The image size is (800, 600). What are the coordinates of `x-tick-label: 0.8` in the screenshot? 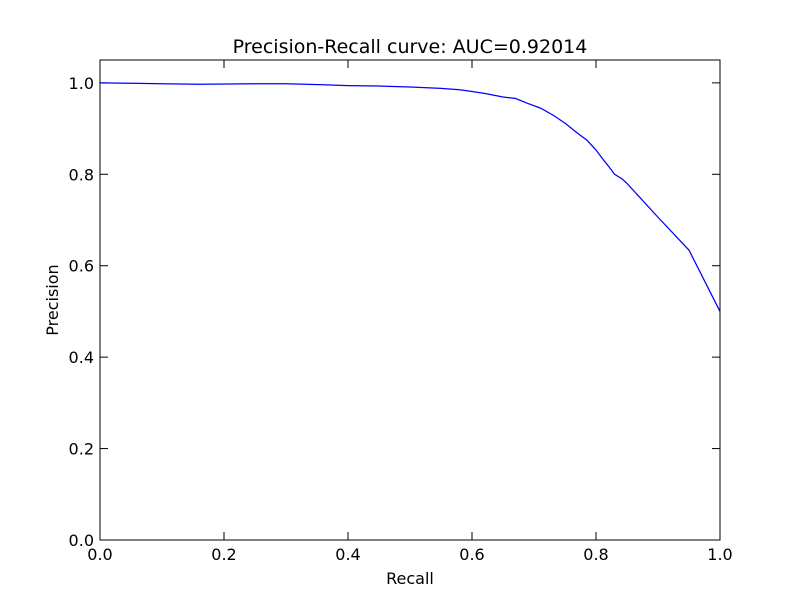 It's located at (595, 554).